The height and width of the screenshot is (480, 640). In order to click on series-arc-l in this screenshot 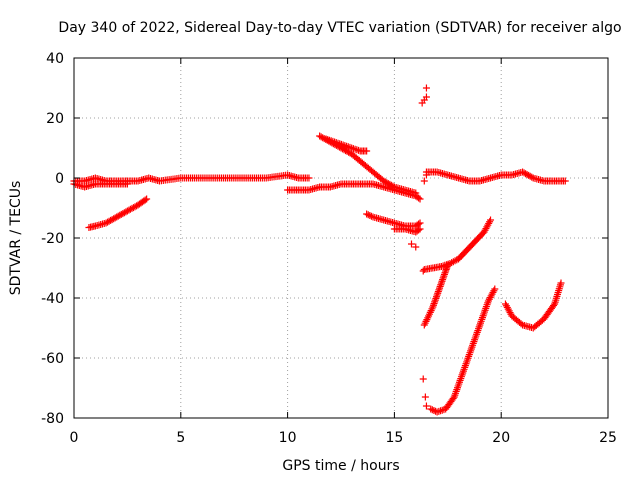, I will do `click(463, 350)`.